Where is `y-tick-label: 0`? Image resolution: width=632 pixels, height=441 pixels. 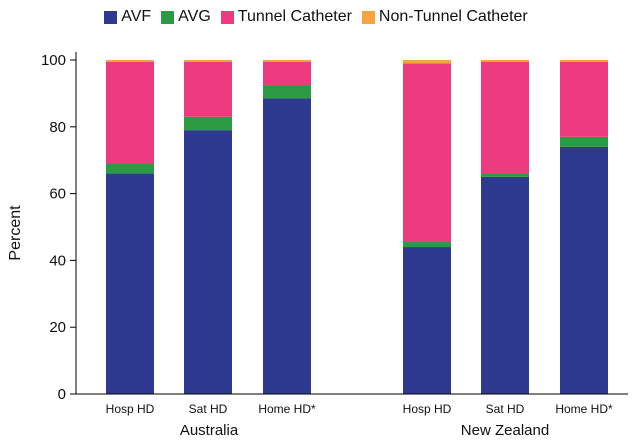
y-tick-label: 0 is located at coordinates (62, 394).